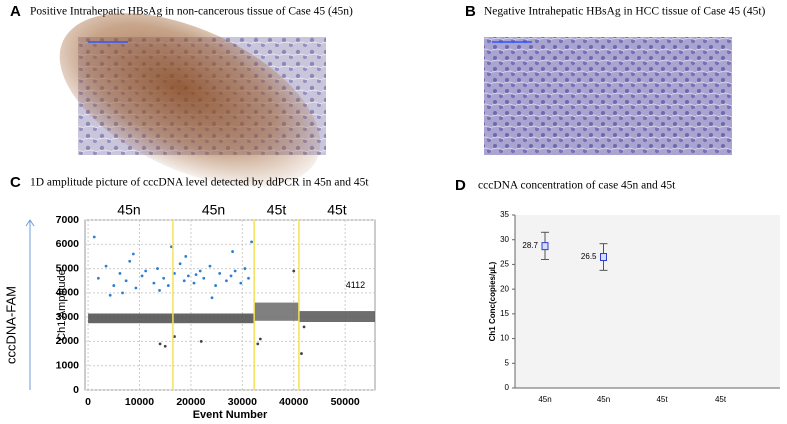 Image resolution: width=787 pixels, height=424 pixels. Describe the element at coordinates (577, 186) in the screenshot. I see `panel-title: cccDNA concentration of case 45n and 45t` at that location.